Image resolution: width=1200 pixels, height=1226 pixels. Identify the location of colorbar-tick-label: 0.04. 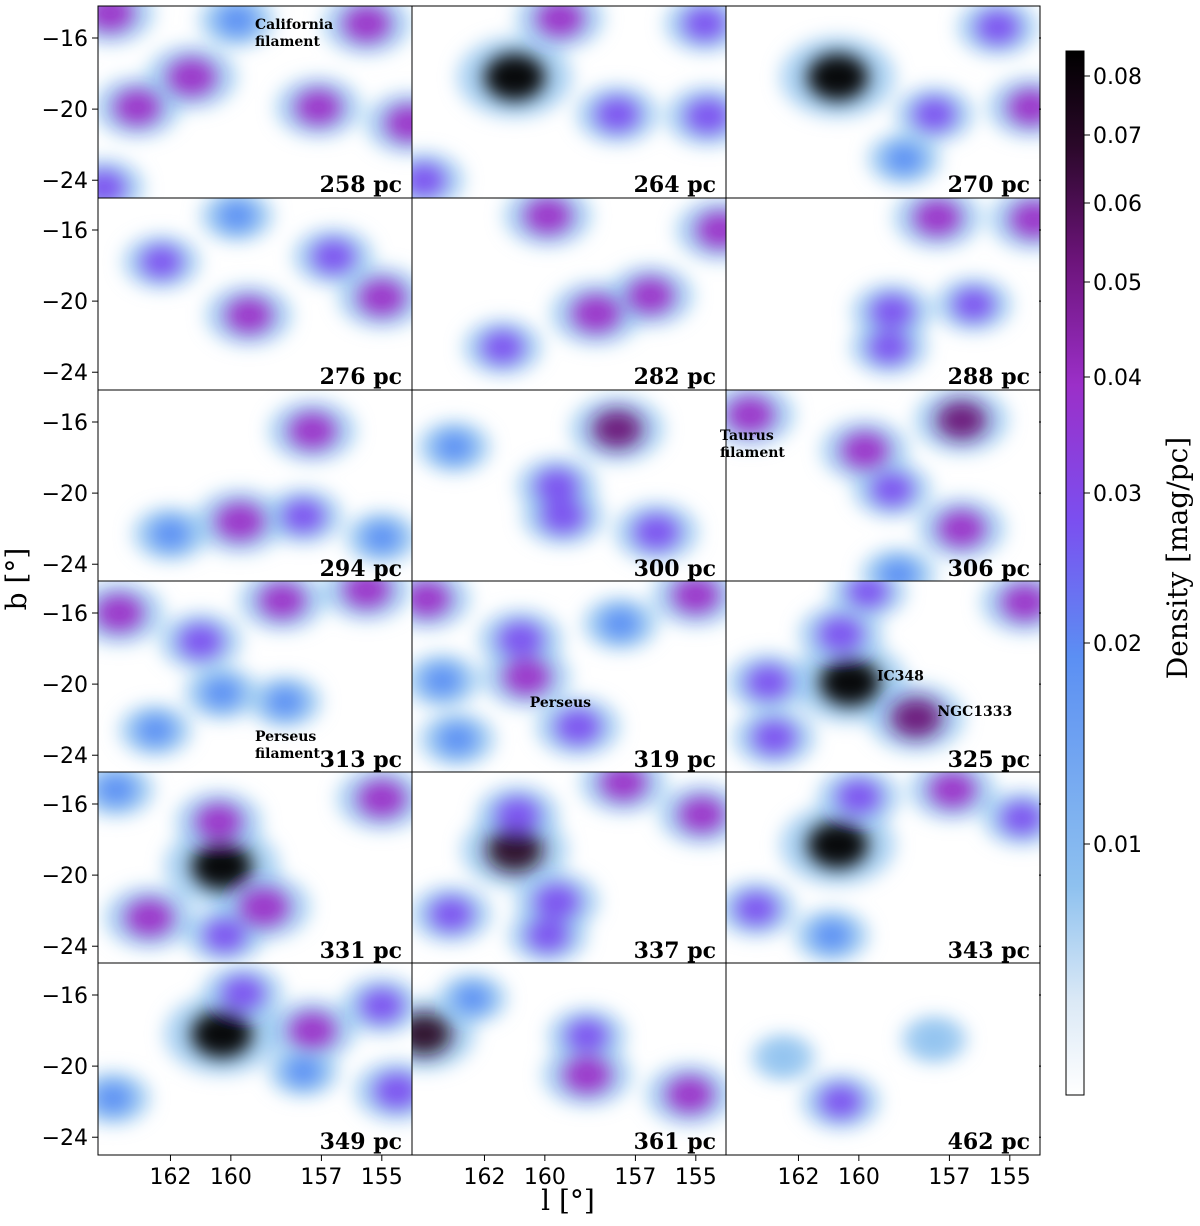
(1117, 378).